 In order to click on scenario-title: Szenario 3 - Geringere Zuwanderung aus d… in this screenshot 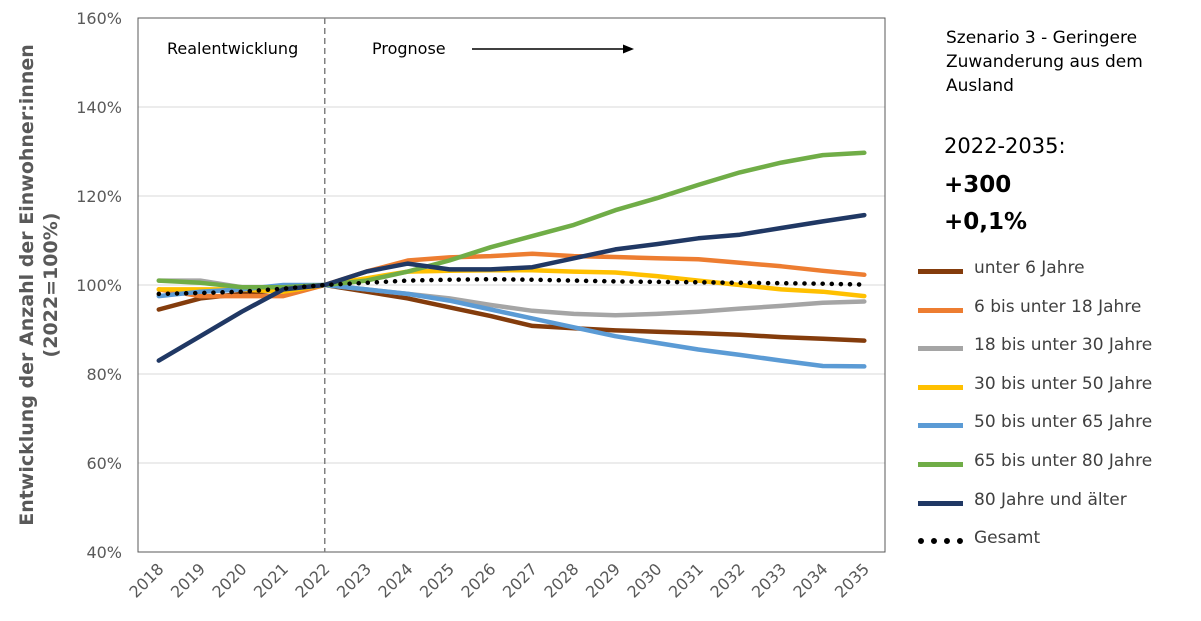, I will do `click(1044, 62)`.